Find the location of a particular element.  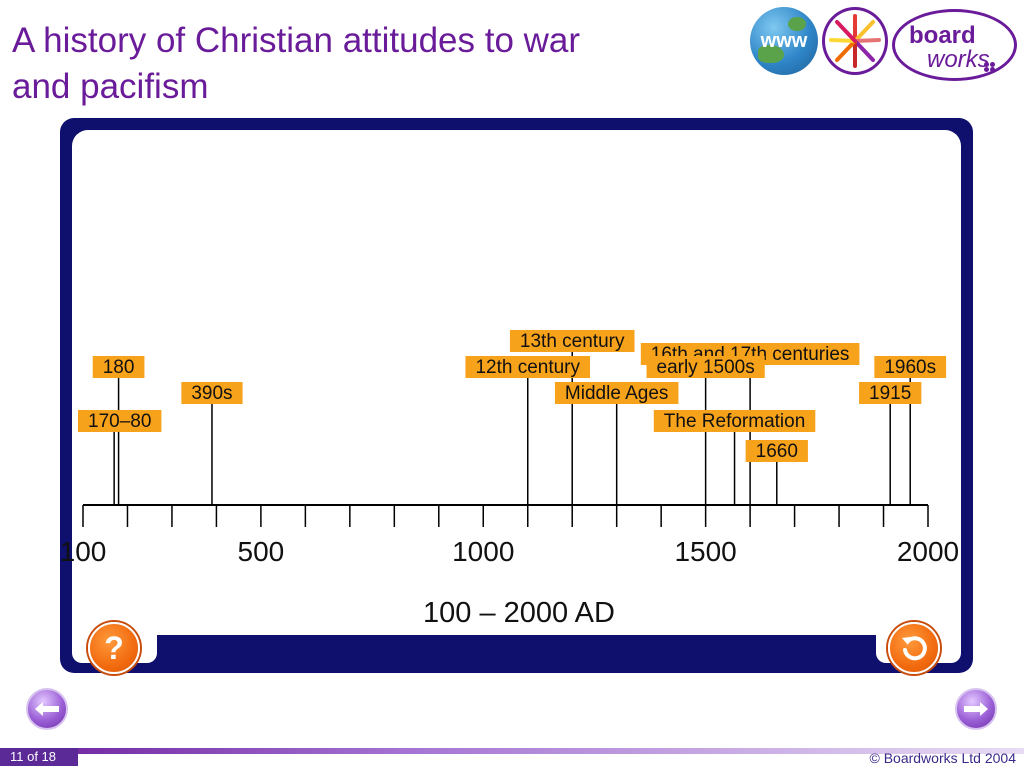

reset-icon is located at coordinates (914, 648).